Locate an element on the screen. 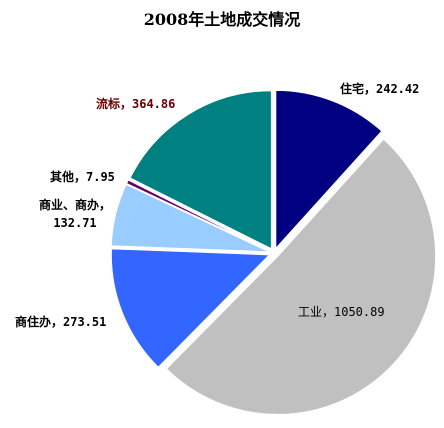  data-label: 商住办，273.51 is located at coordinates (61, 322).